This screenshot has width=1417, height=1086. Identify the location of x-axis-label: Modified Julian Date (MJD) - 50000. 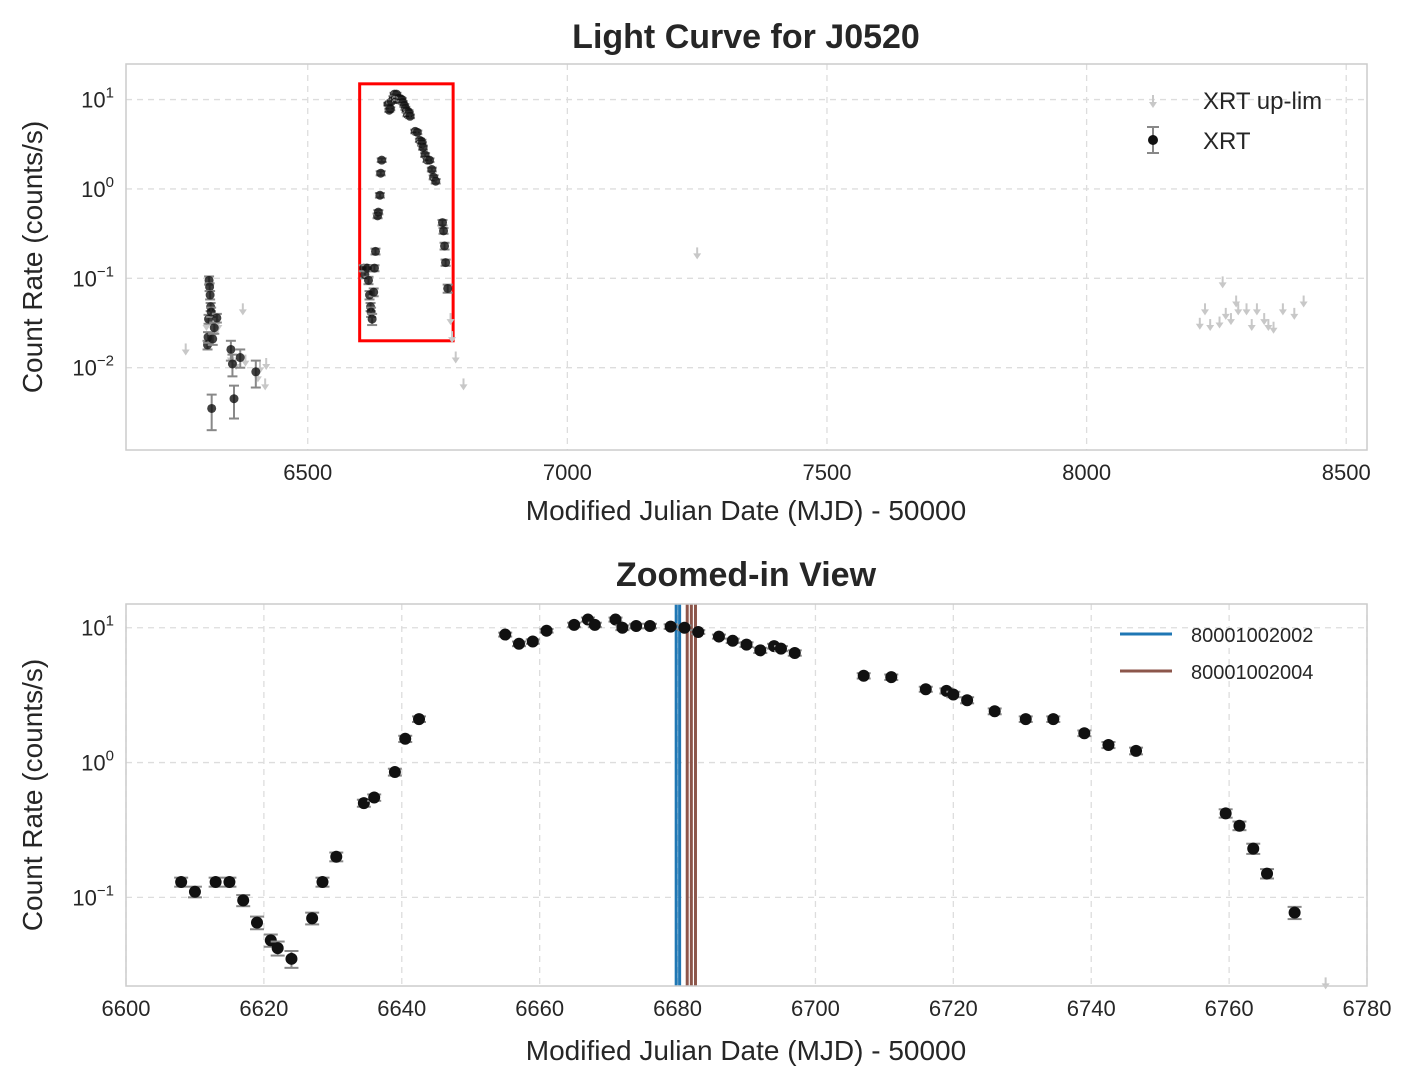
(746, 1050).